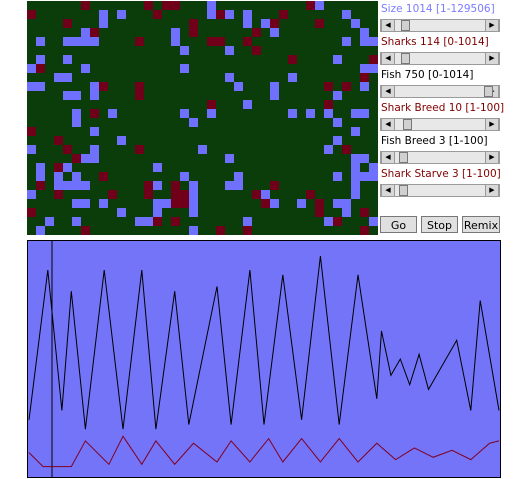  I want to click on button: Go, so click(398, 224).